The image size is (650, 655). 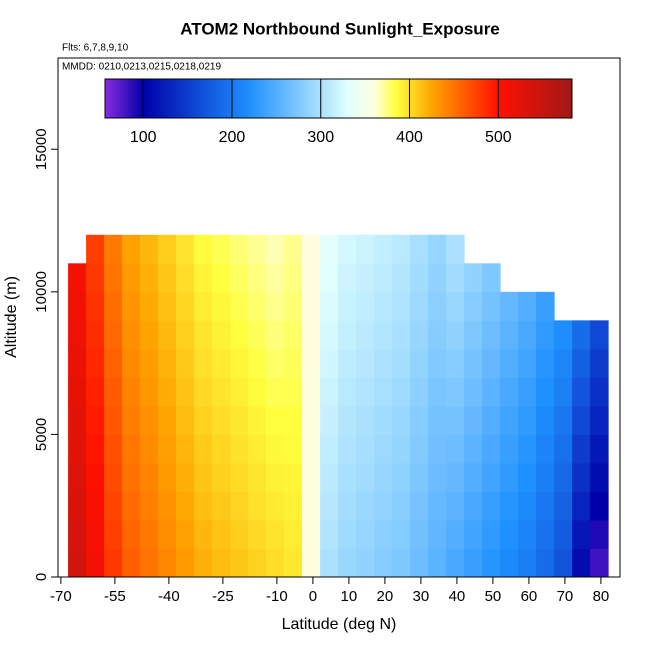 What do you see at coordinates (115, 596) in the screenshot?
I see `x-tick-label: -55` at bounding box center [115, 596].